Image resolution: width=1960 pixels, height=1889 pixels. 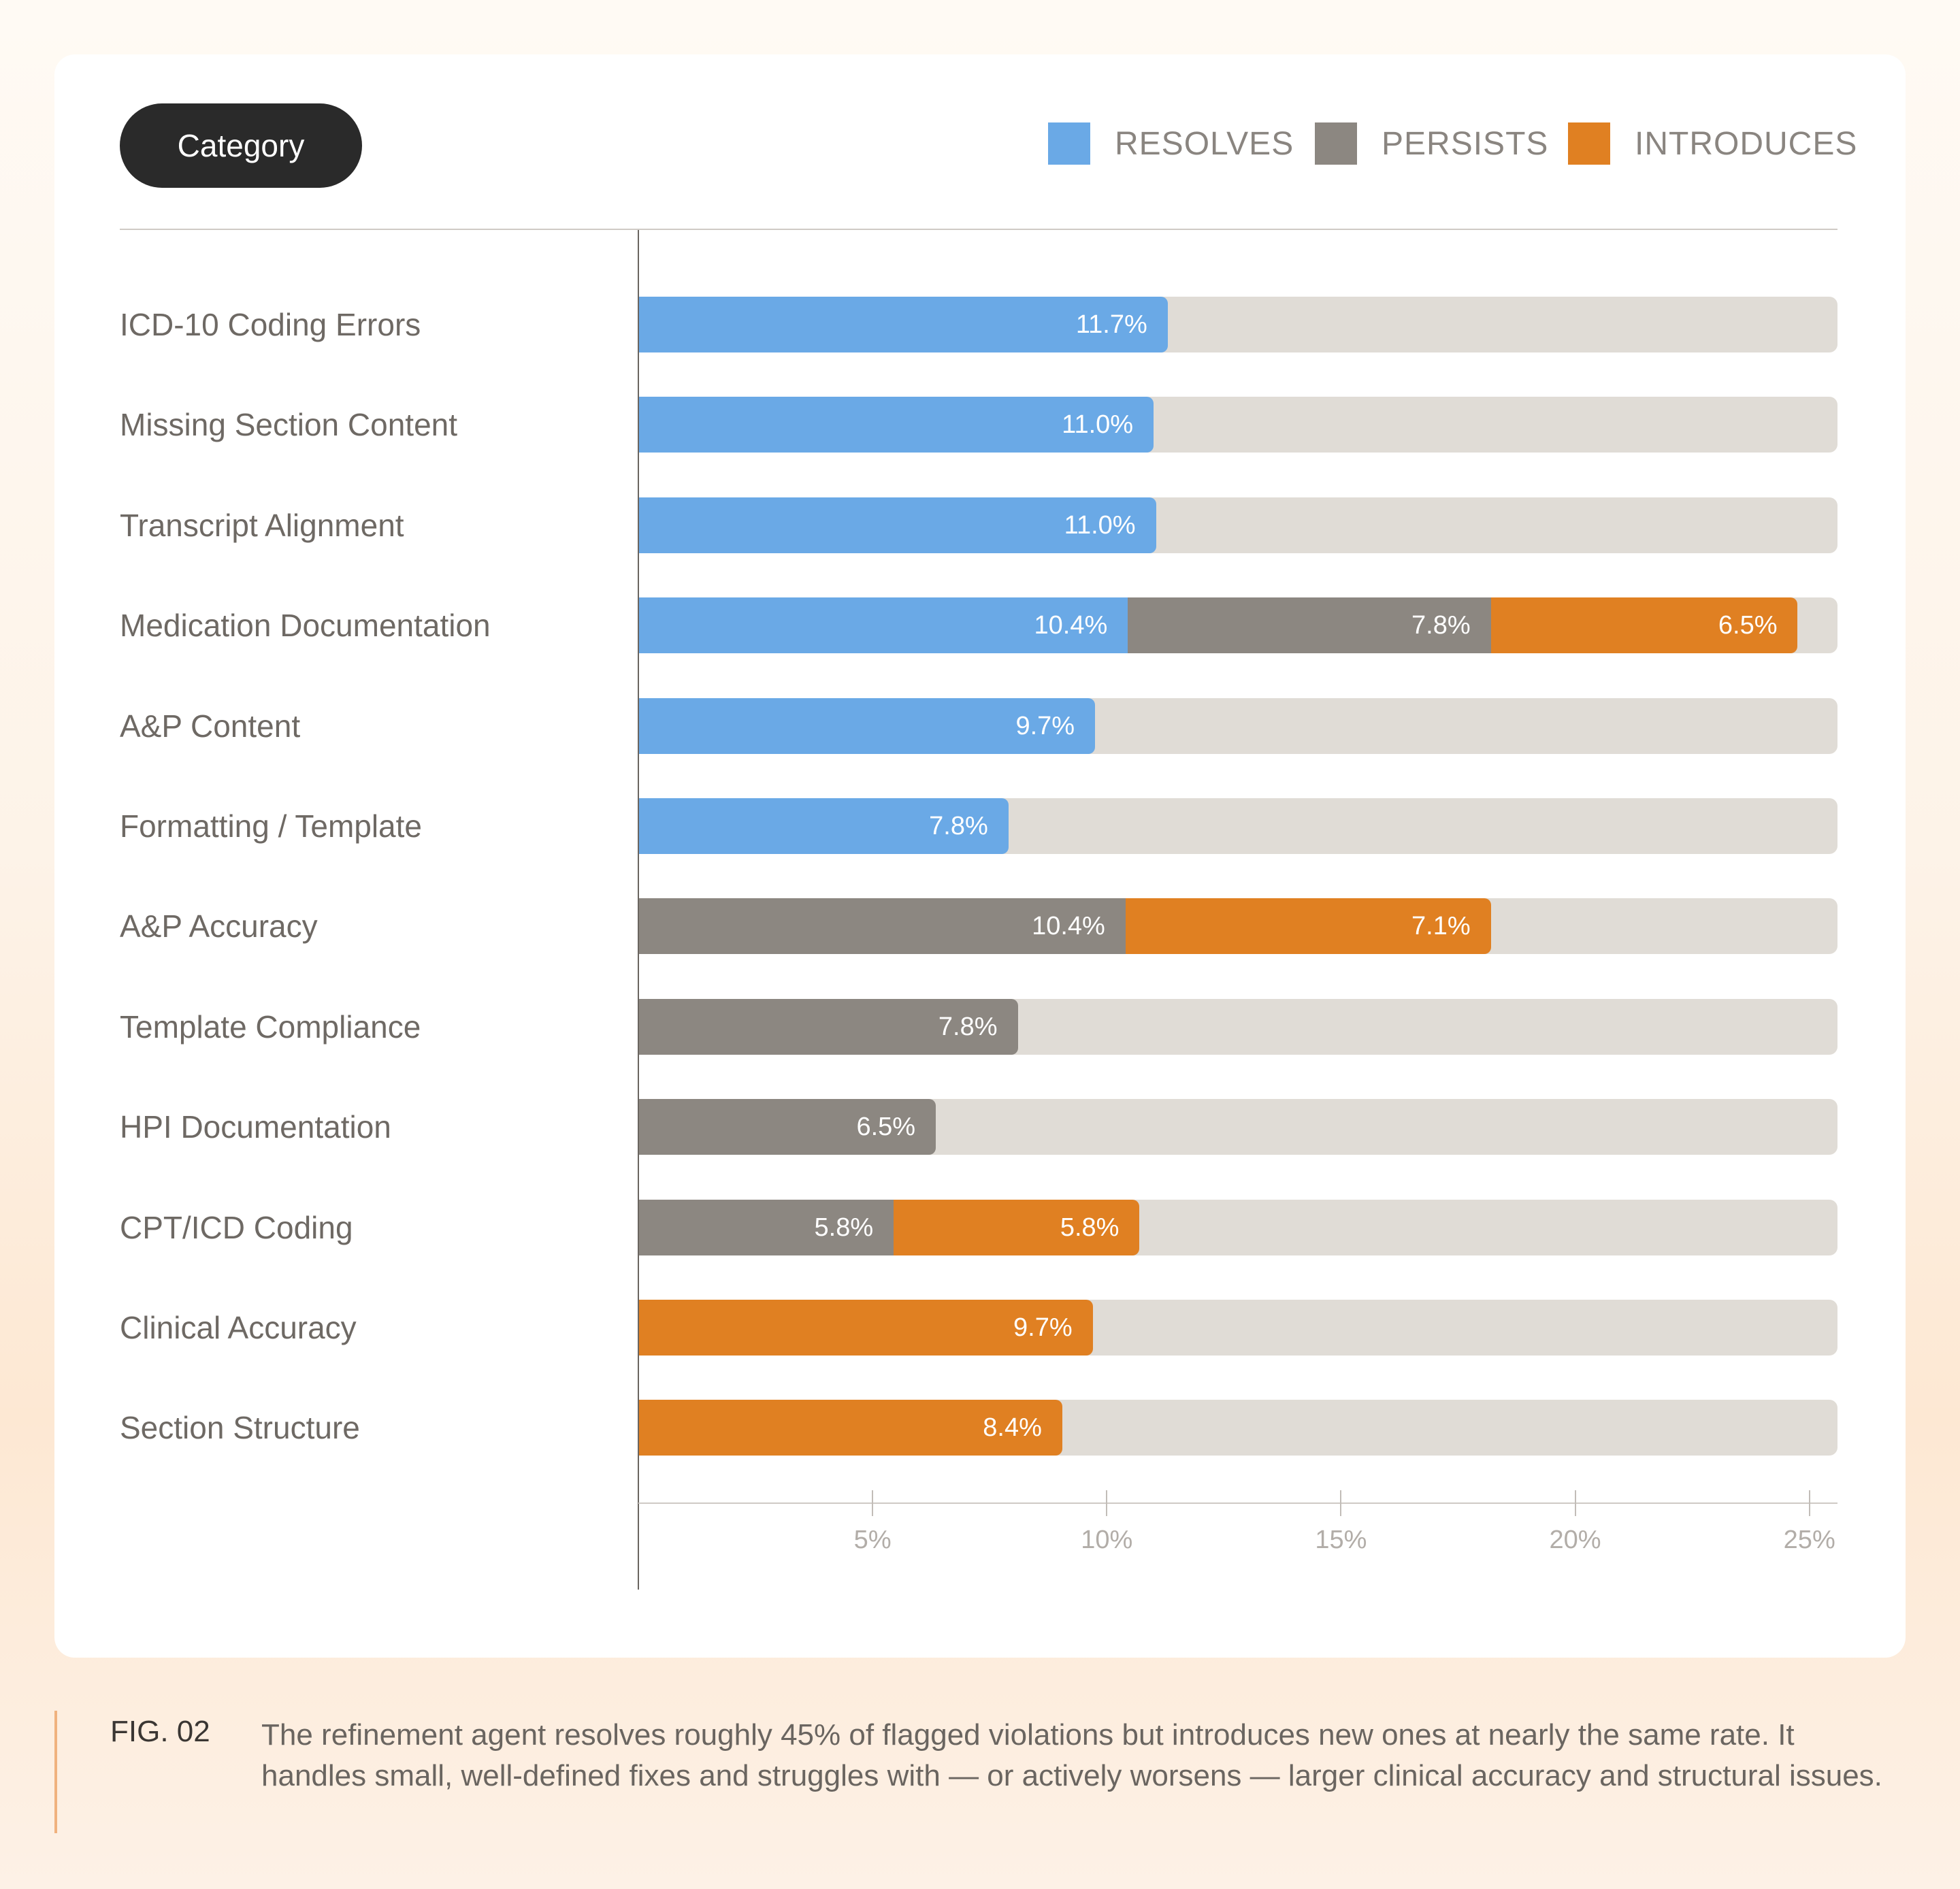 What do you see at coordinates (1238, 525) in the screenshot?
I see `bar-track-transcript-alignment: 11.0%` at bounding box center [1238, 525].